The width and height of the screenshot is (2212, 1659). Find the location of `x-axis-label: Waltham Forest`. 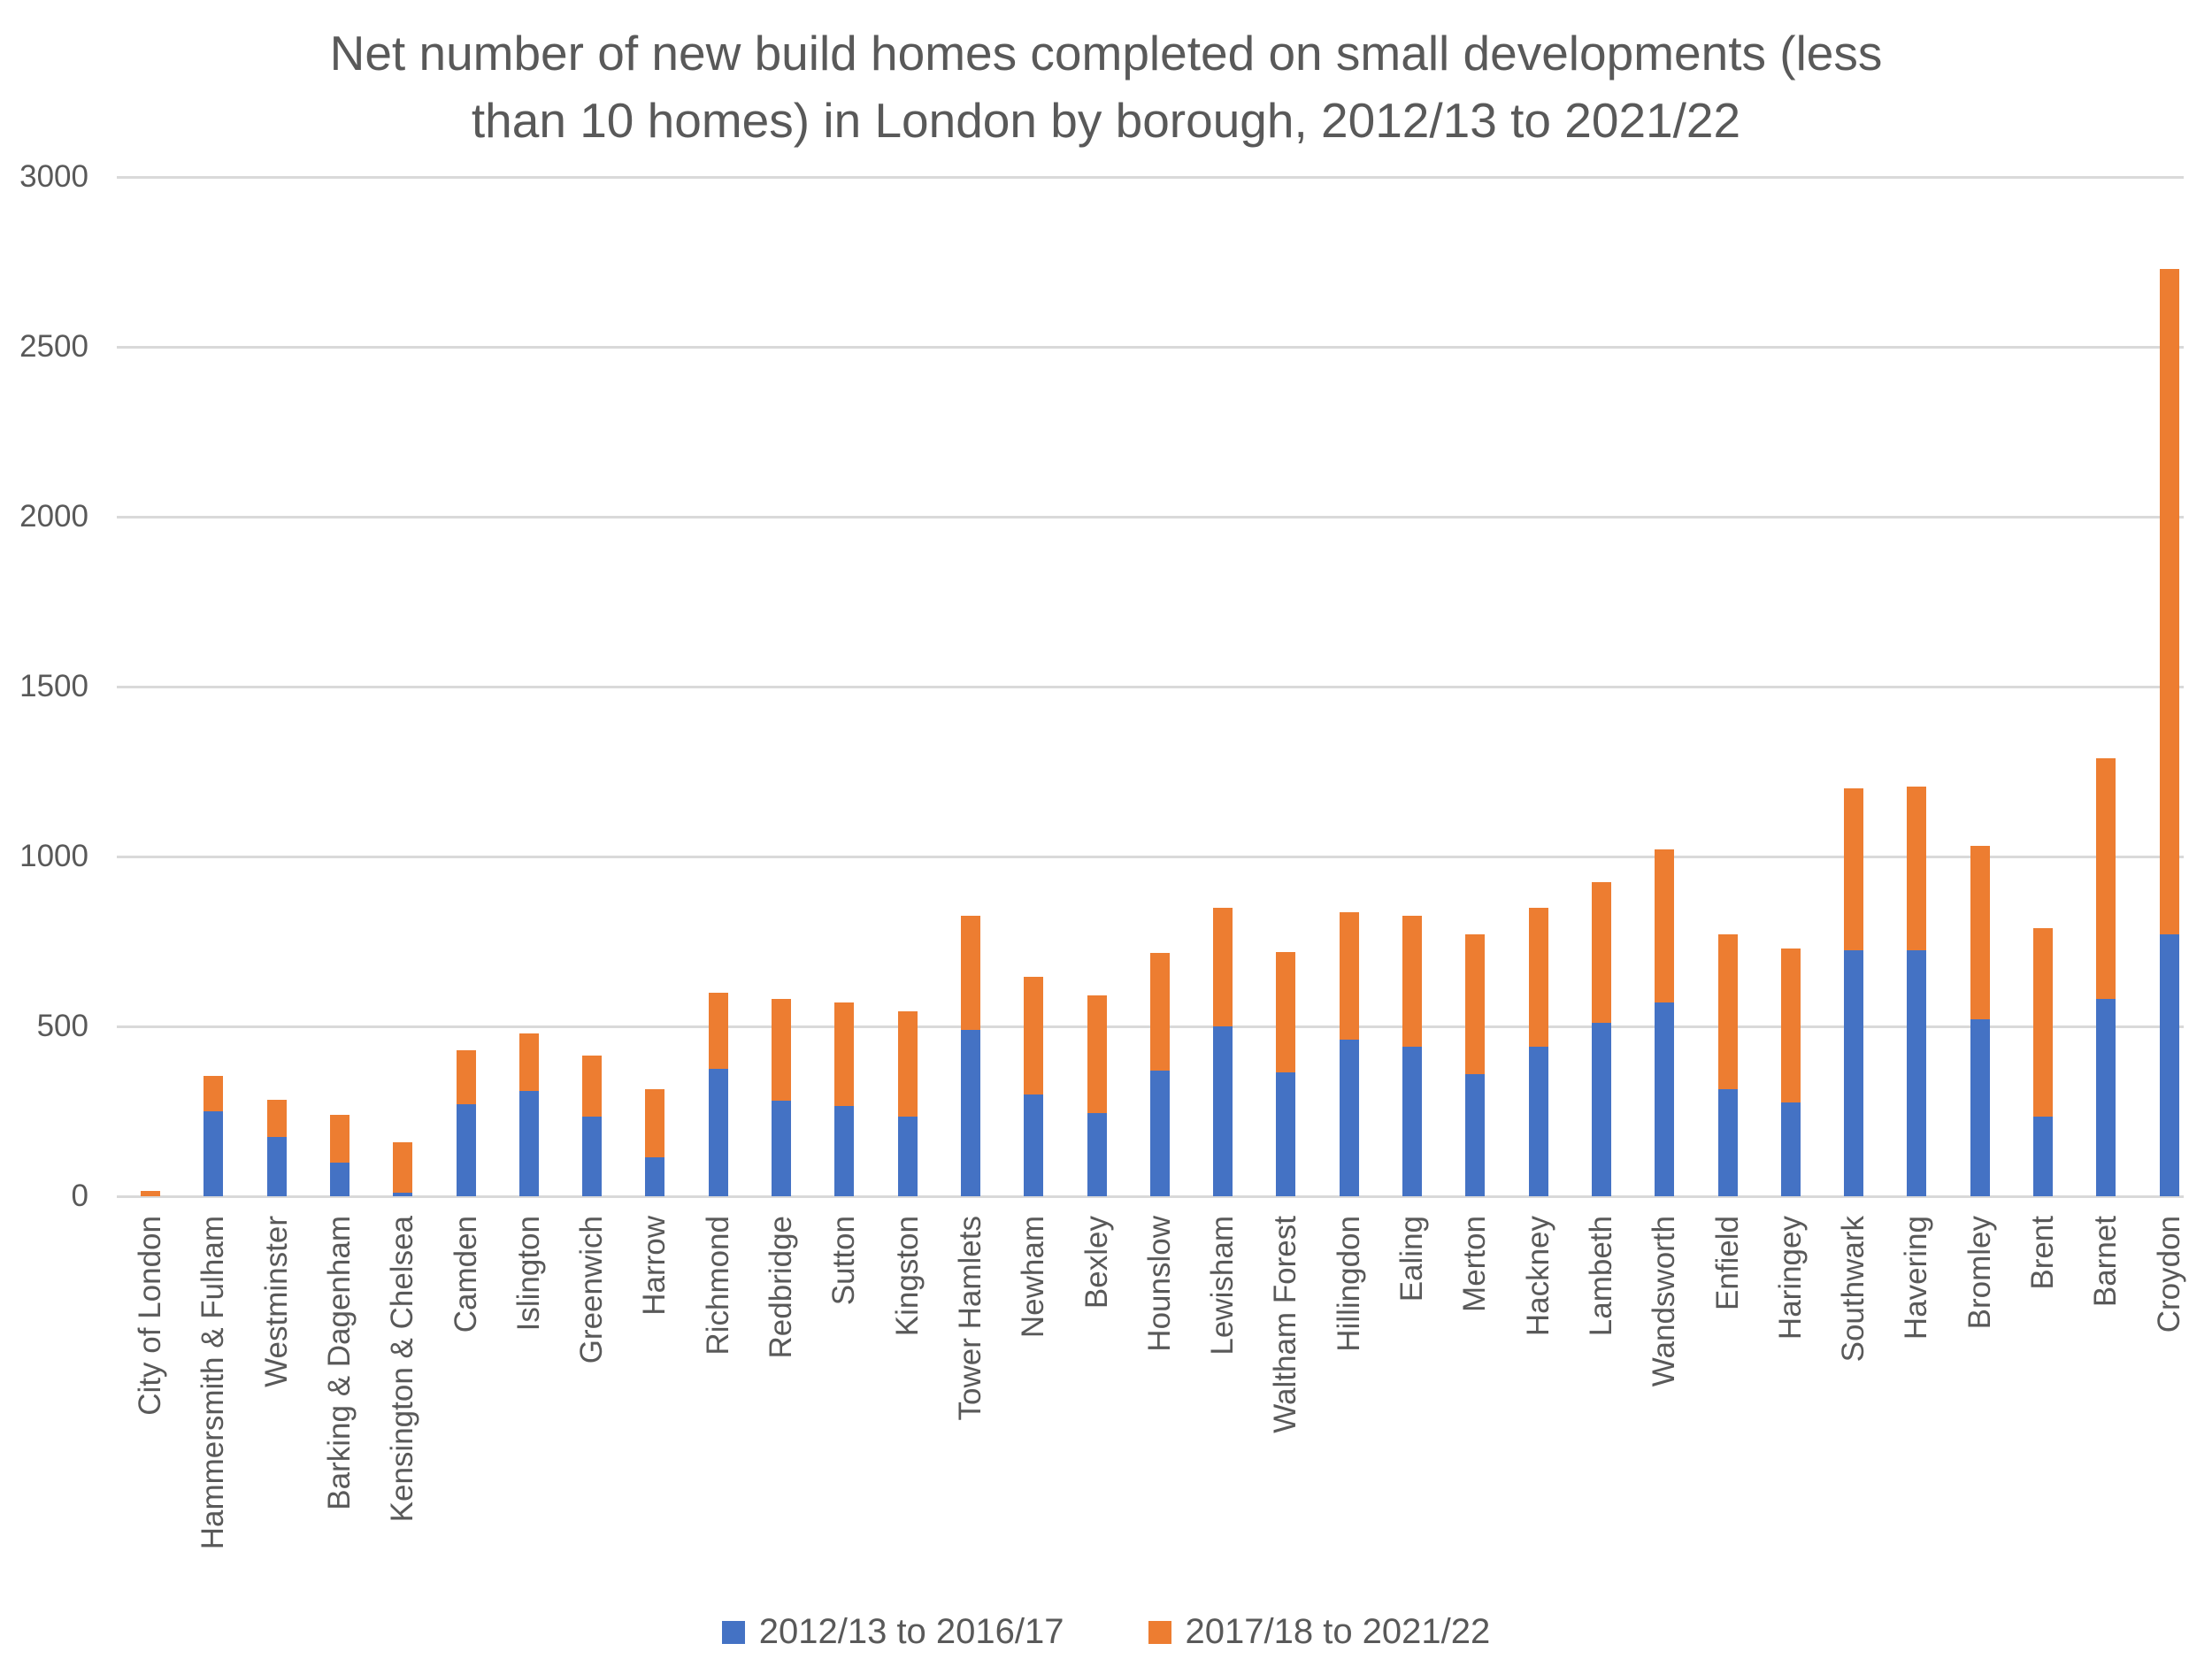

x-axis-label: Waltham Forest is located at coordinates (1285, 1325).